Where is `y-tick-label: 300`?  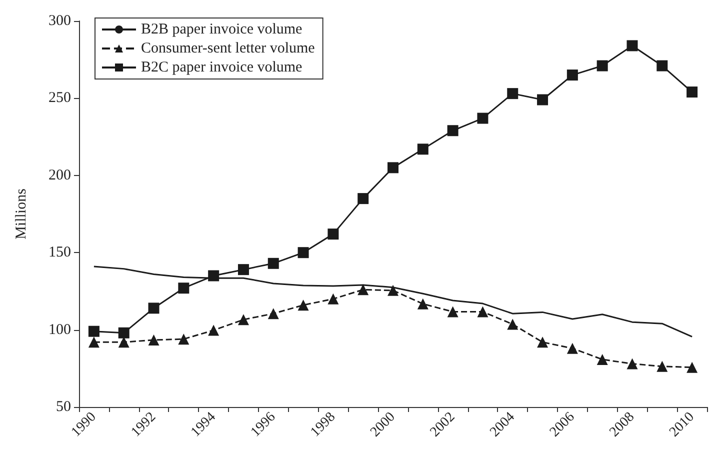 y-tick-label: 300 is located at coordinates (59, 21).